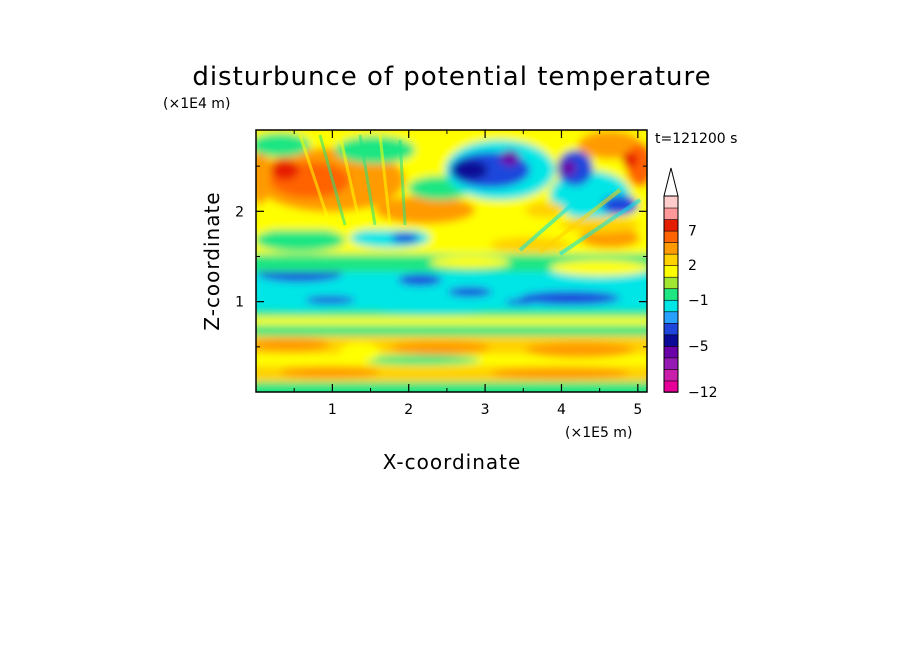 The width and height of the screenshot is (904, 654). What do you see at coordinates (408, 410) in the screenshot?
I see `x-tick-label: 2` at bounding box center [408, 410].